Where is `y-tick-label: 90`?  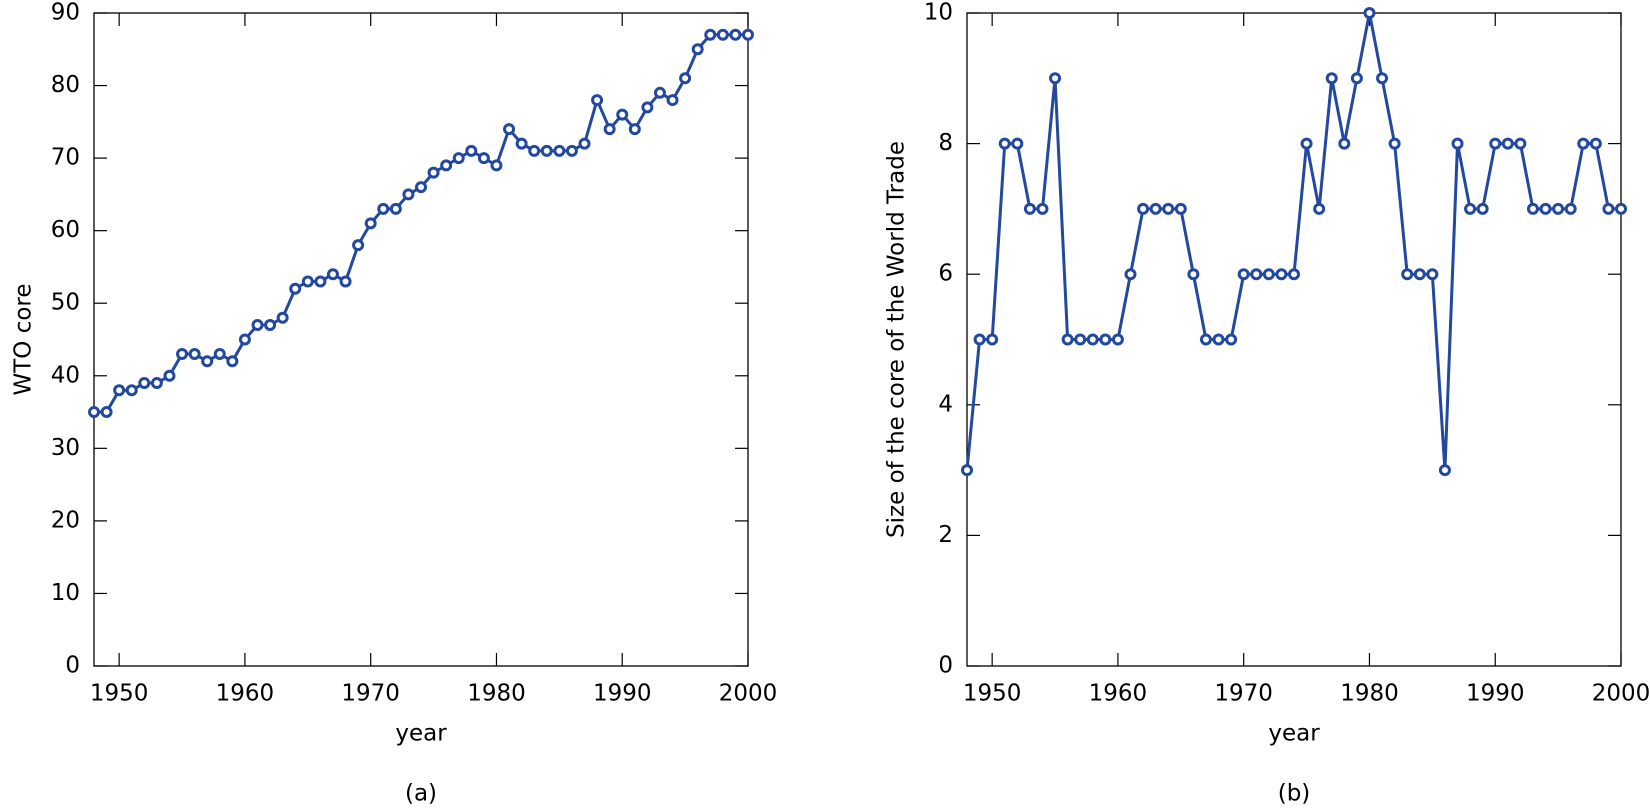 y-tick-label: 90 is located at coordinates (65, 13).